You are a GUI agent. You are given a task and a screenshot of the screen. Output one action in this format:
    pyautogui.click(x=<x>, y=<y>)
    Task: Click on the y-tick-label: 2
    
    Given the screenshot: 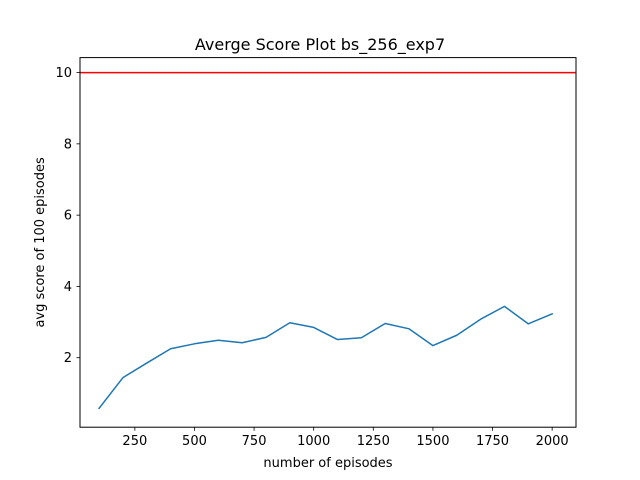 What is the action you would take?
    pyautogui.click(x=68, y=358)
    